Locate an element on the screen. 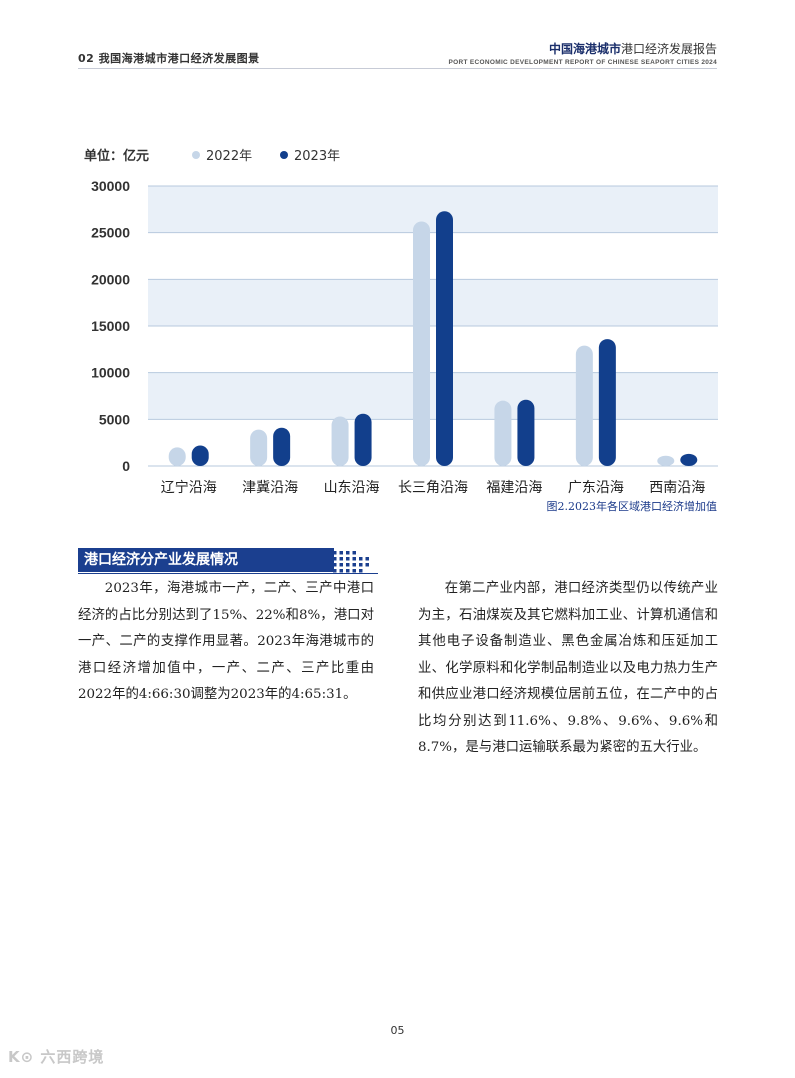 Image resolution: width=795 pixels, height=1078 pixels. y-tick-label: 10000 is located at coordinates (110, 373).